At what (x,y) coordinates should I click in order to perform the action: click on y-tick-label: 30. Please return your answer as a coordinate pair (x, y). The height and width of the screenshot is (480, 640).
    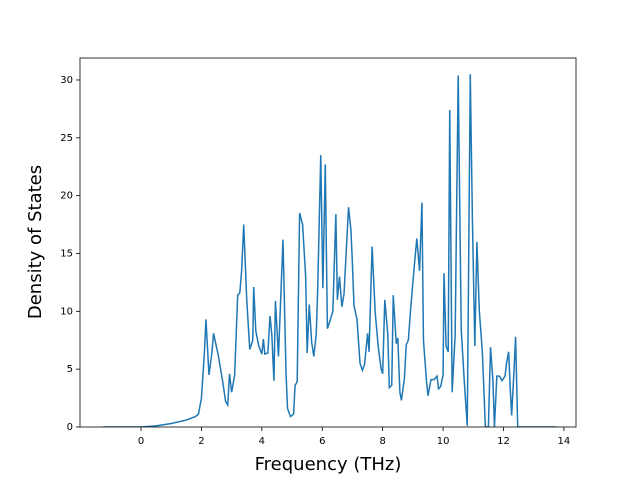
    Looking at the image, I should click on (66, 80).